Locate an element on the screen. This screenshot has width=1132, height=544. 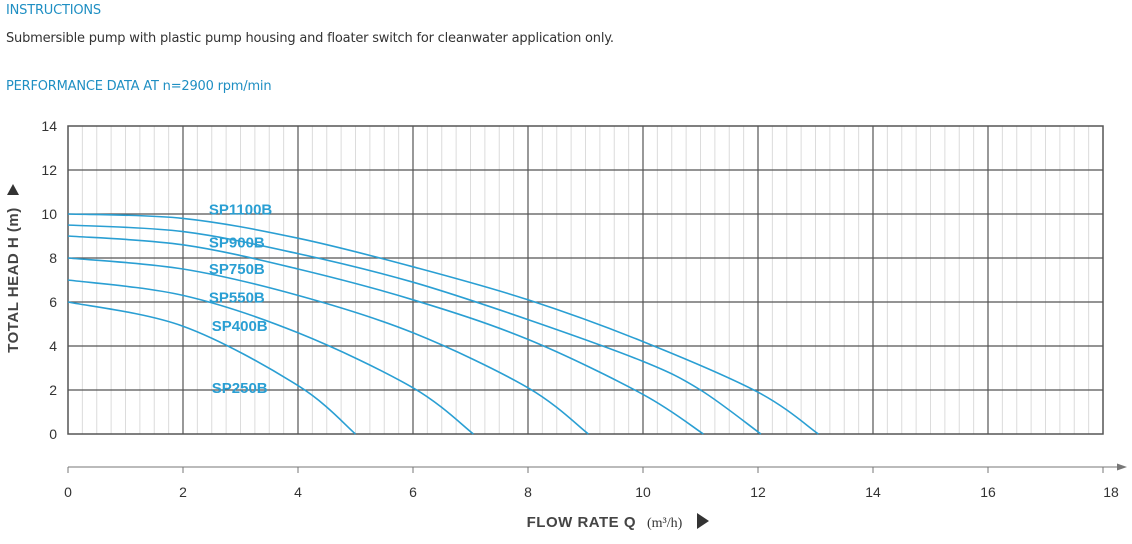
x-axis: 0 2 4 6 8 10 12 14 16 18 is located at coordinates (595, 481).